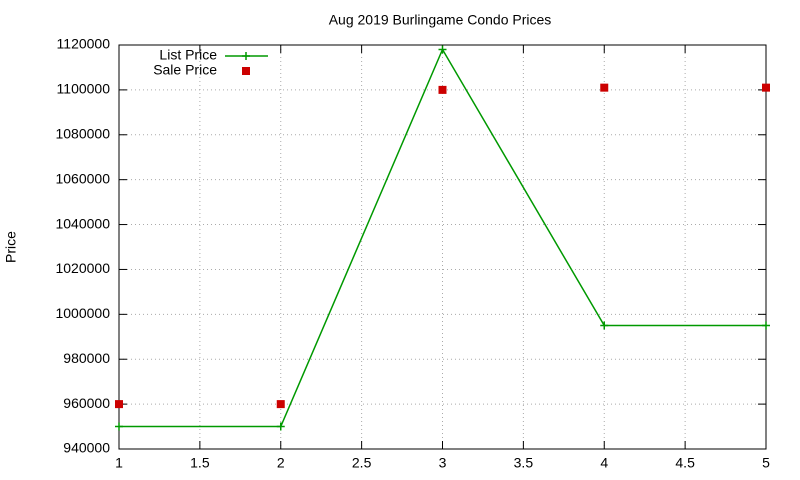  Describe the element at coordinates (84, 89) in the screenshot. I see `y-tick-label: 1100000` at that location.